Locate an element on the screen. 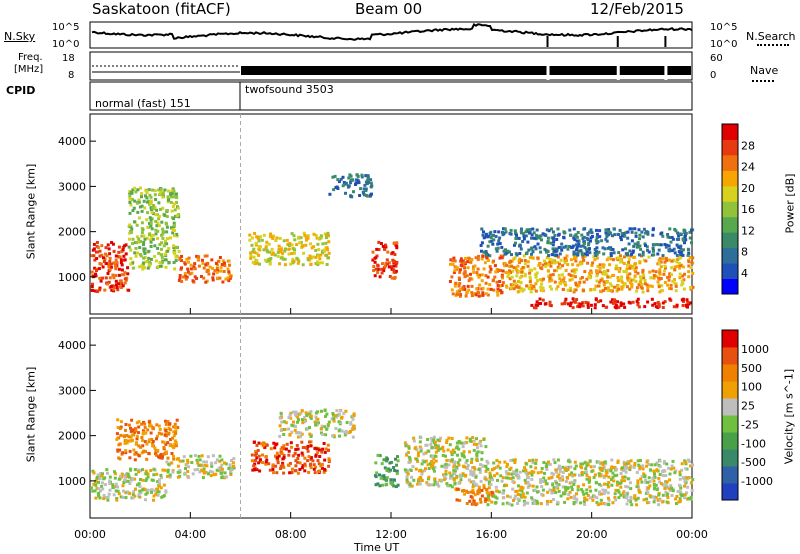 This screenshot has width=800, height=554. cpid-panel-frame is located at coordinates (391, 96).